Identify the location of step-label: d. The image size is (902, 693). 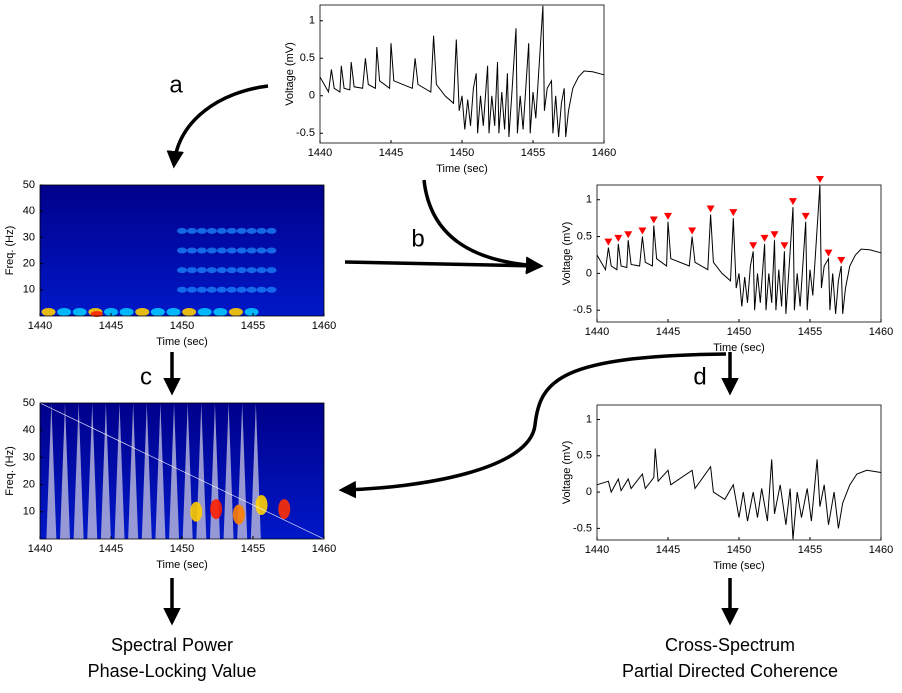
(699, 376).